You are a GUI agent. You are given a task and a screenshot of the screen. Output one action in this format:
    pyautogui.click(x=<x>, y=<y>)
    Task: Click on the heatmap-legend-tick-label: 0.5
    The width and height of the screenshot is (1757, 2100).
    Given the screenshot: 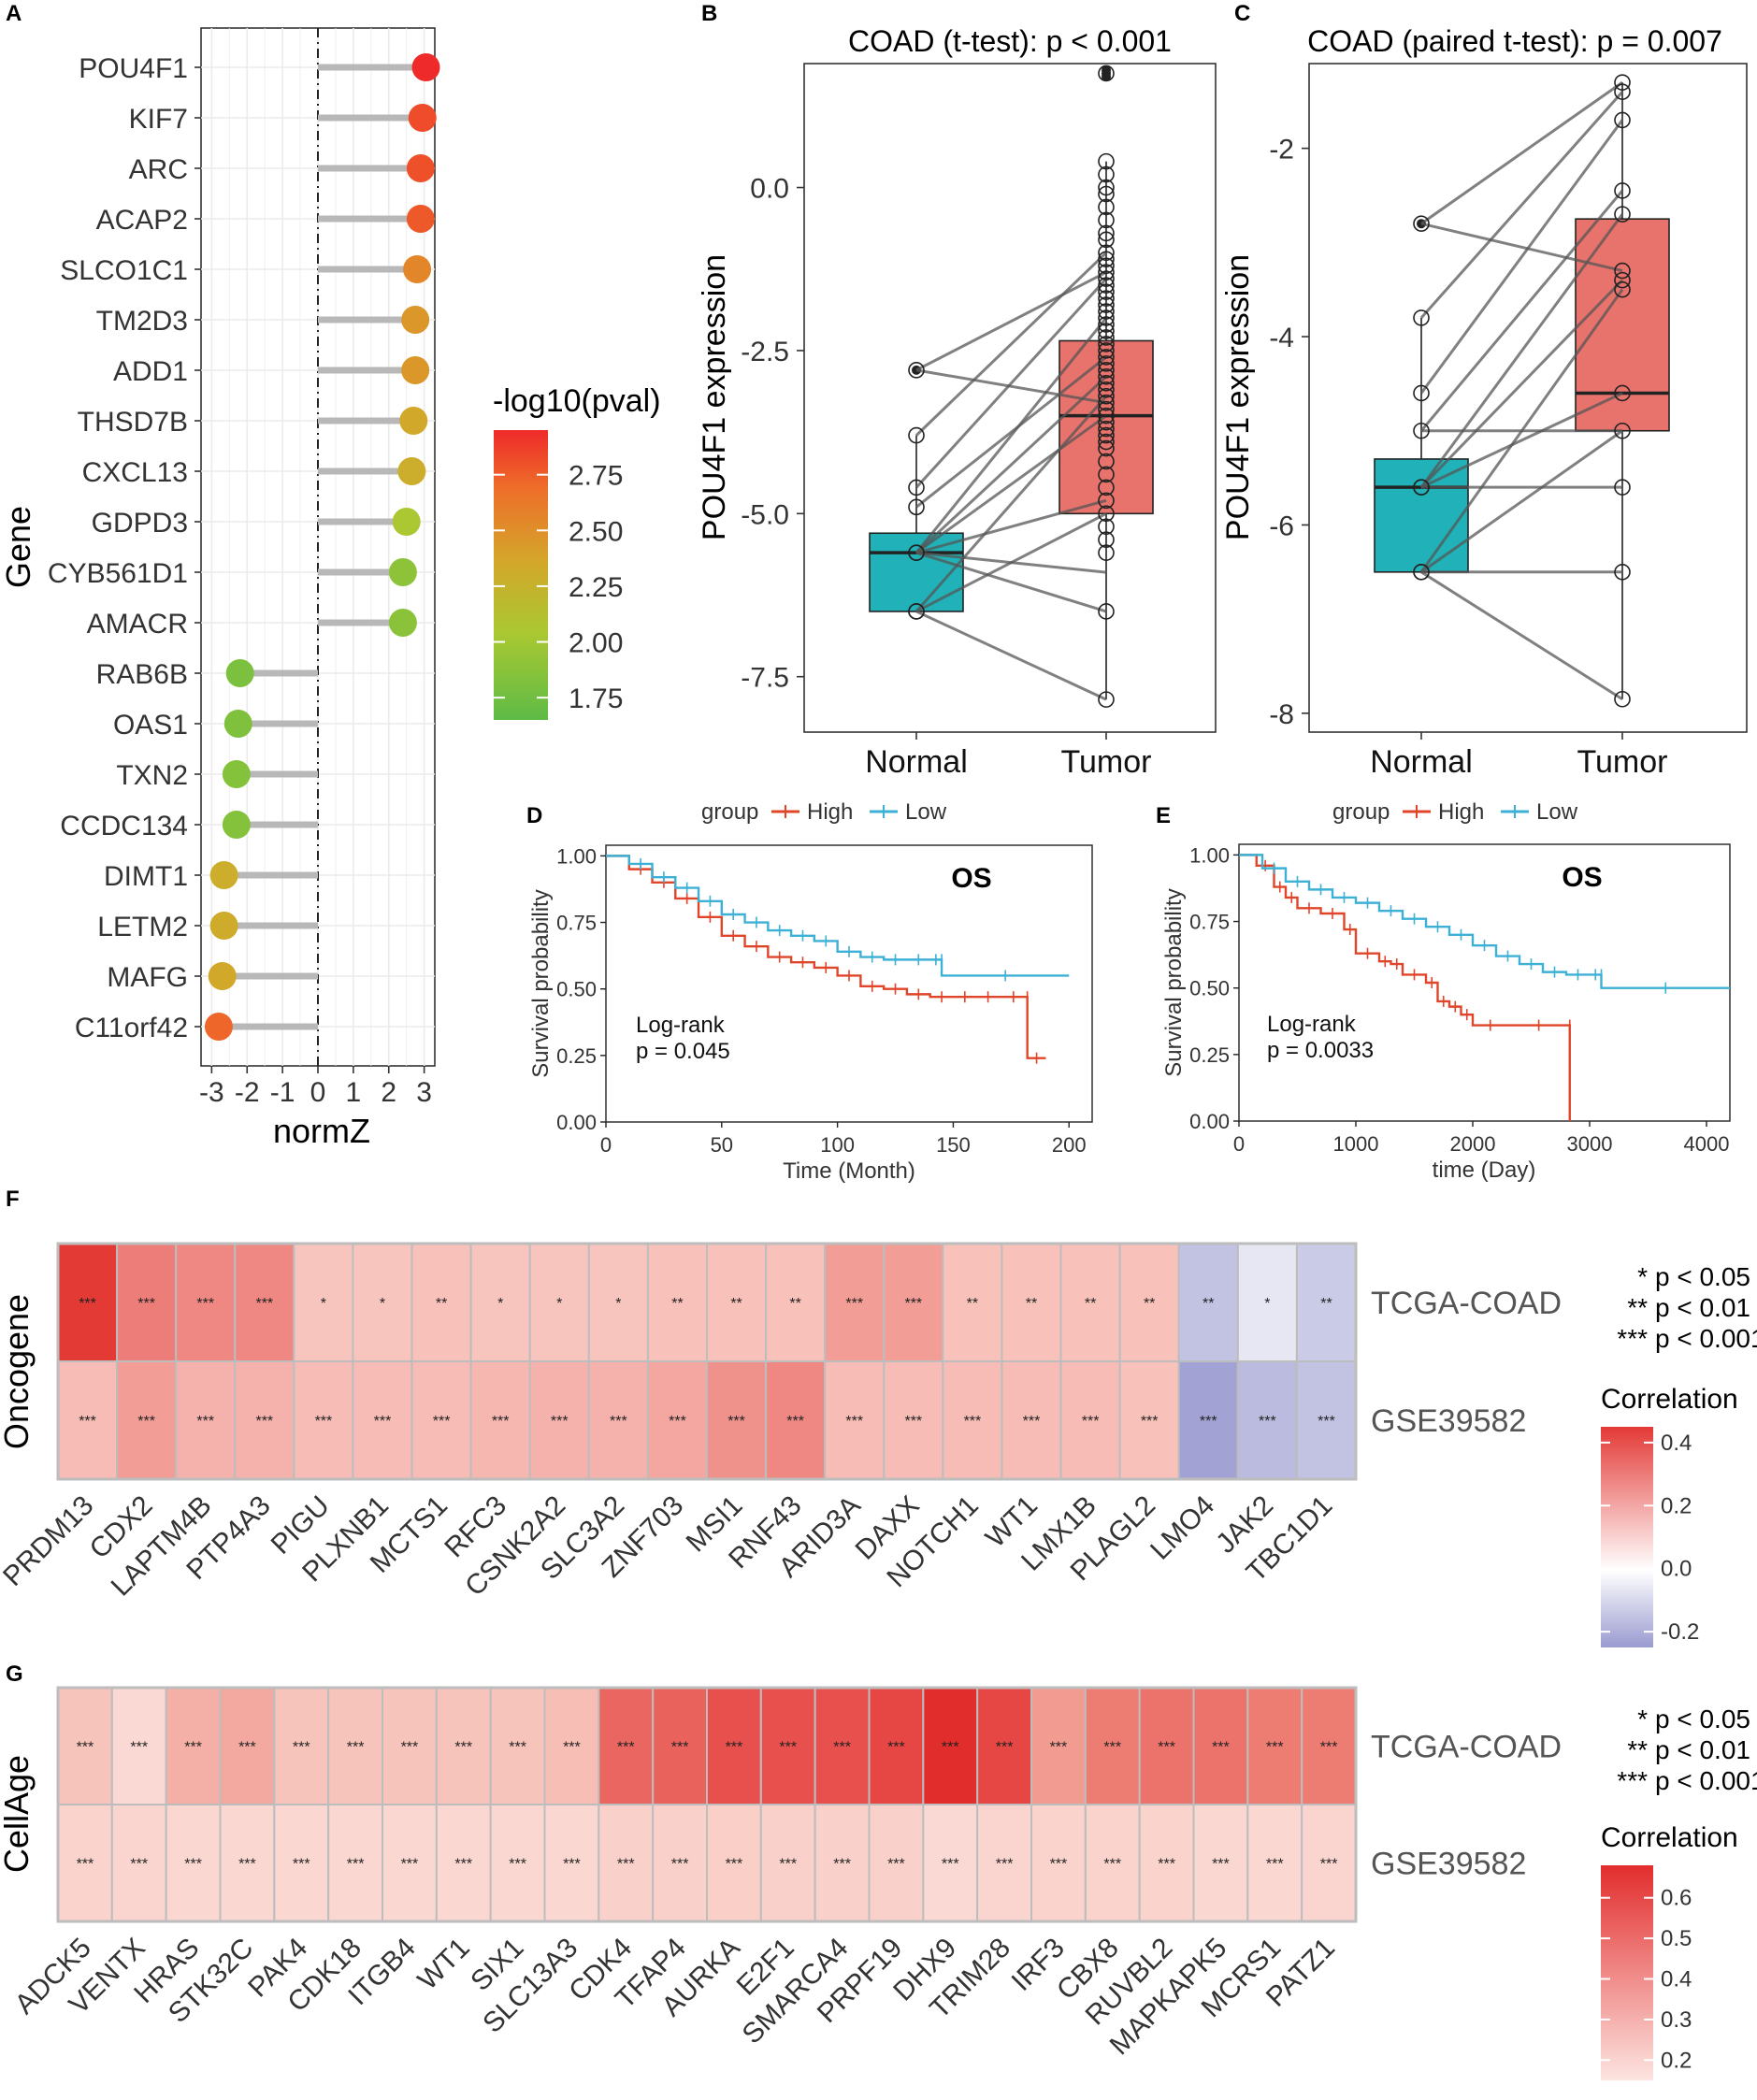 What is the action you would take?
    pyautogui.click(x=1676, y=1938)
    